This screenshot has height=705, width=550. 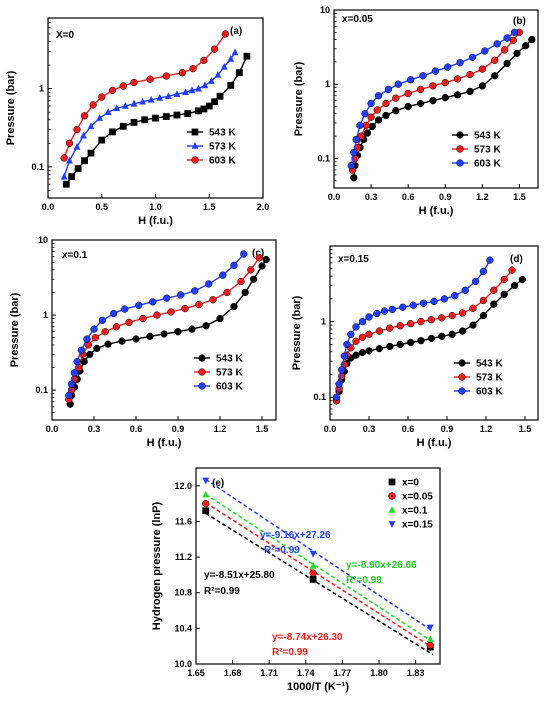 What do you see at coordinates (369, 429) in the screenshot?
I see `x-tick-label: 0.3` at bounding box center [369, 429].